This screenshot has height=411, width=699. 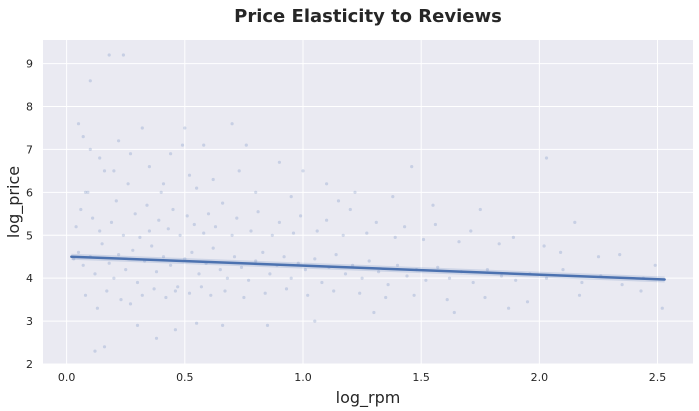 What do you see at coordinates (29, 107) in the screenshot?
I see `y-tick-label: 8` at bounding box center [29, 107].